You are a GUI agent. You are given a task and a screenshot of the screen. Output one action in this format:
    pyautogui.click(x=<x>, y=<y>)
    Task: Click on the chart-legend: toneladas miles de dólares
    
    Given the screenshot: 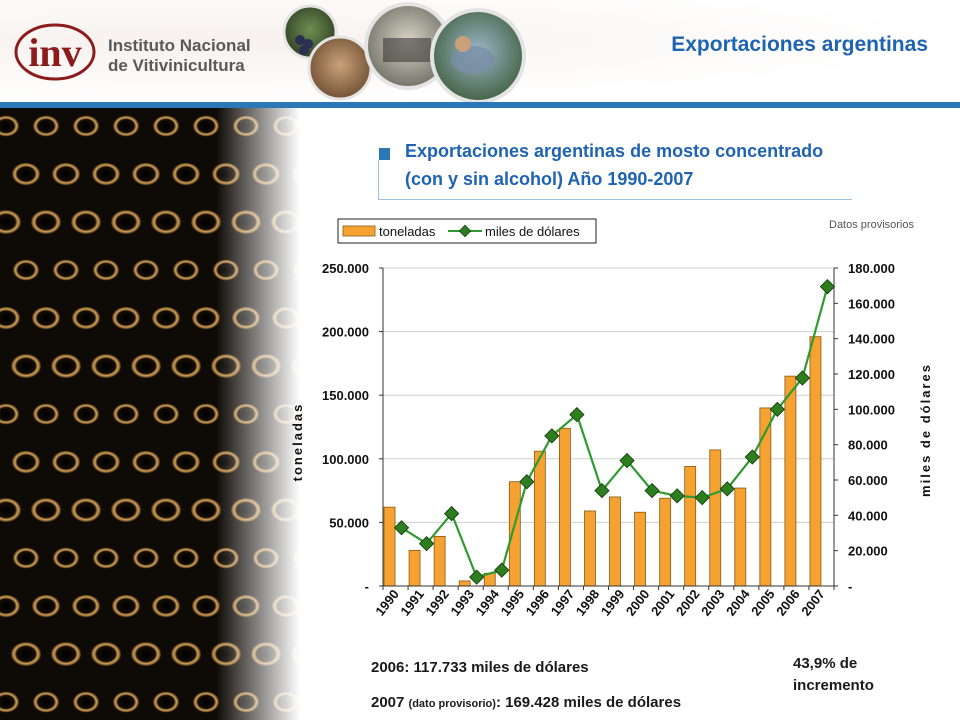 What is the action you would take?
    pyautogui.click(x=467, y=231)
    